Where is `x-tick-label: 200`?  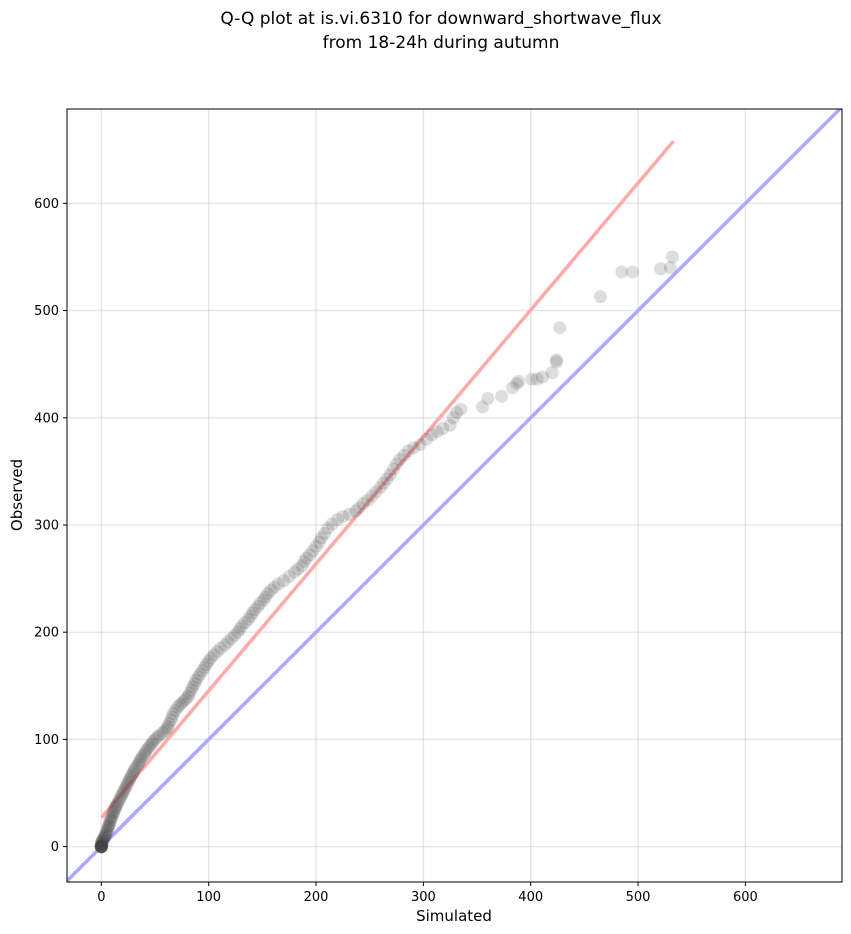 x-tick-label: 200 is located at coordinates (316, 897).